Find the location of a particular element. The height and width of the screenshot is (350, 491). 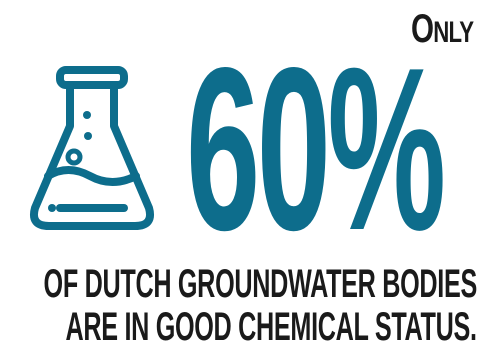

only-label: ONLY is located at coordinates (442, 30).